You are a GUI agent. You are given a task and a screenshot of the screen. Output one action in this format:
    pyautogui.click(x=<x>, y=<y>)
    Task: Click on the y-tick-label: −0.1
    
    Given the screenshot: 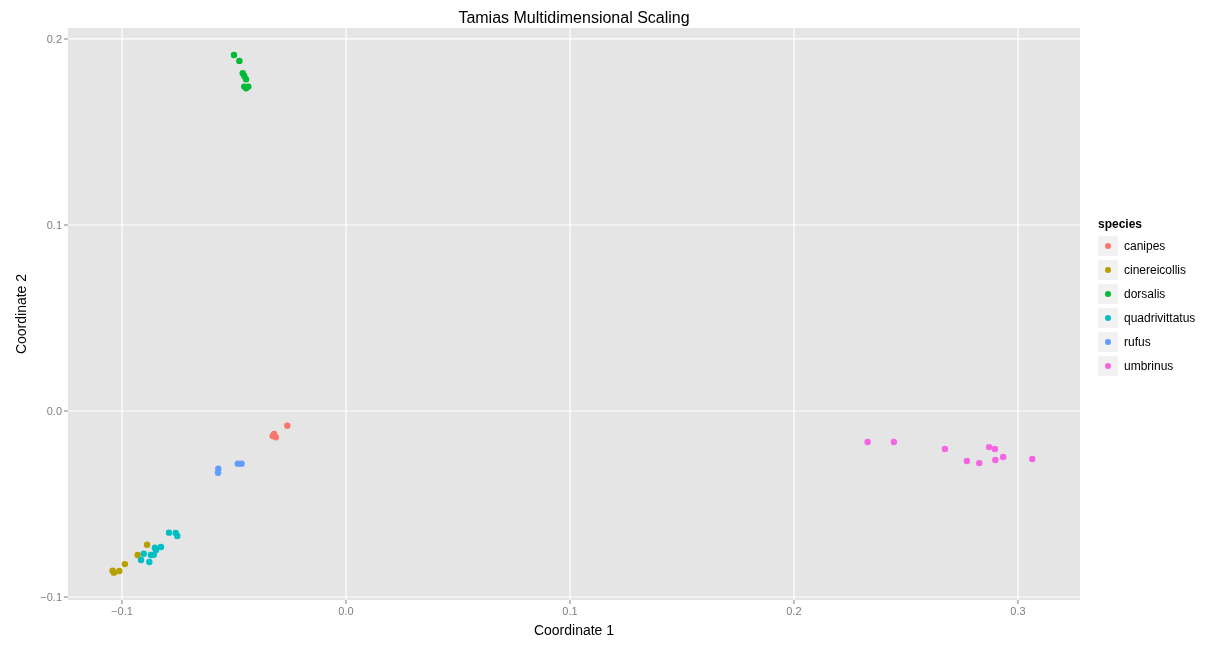 What is the action you would take?
    pyautogui.click(x=51, y=597)
    